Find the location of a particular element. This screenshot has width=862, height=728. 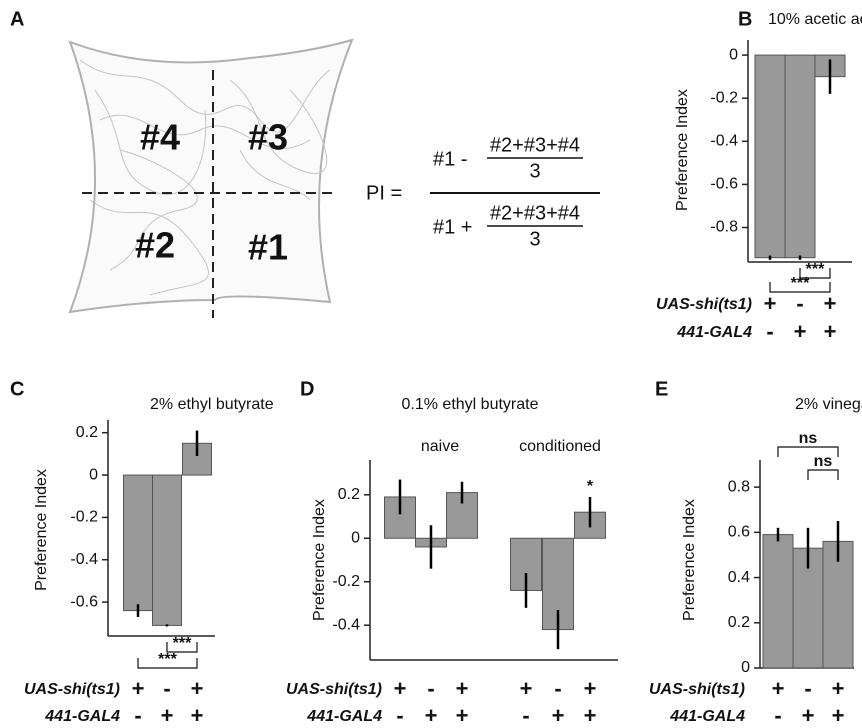

formula-text: #1 - is located at coordinates (450, 159).